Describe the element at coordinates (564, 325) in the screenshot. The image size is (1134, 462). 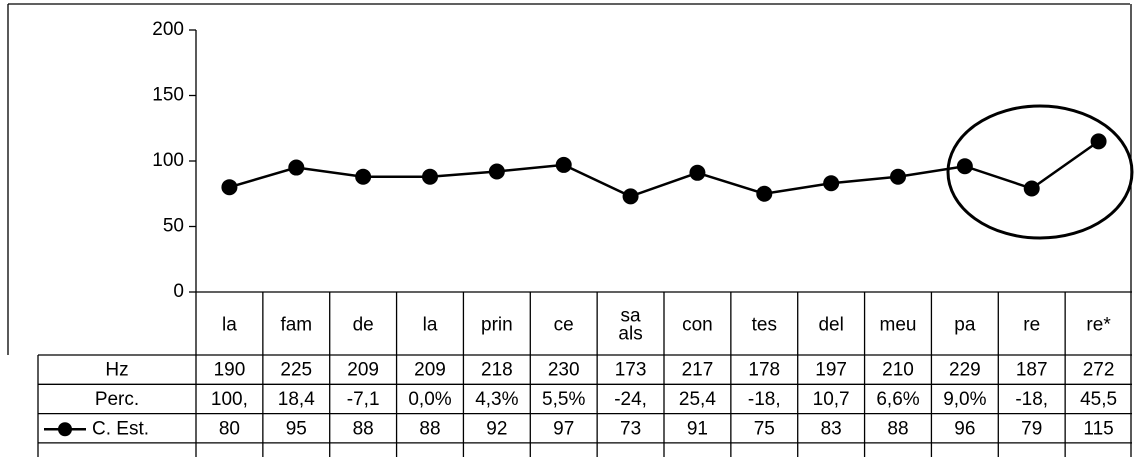
I see `category-label: ce` at that location.